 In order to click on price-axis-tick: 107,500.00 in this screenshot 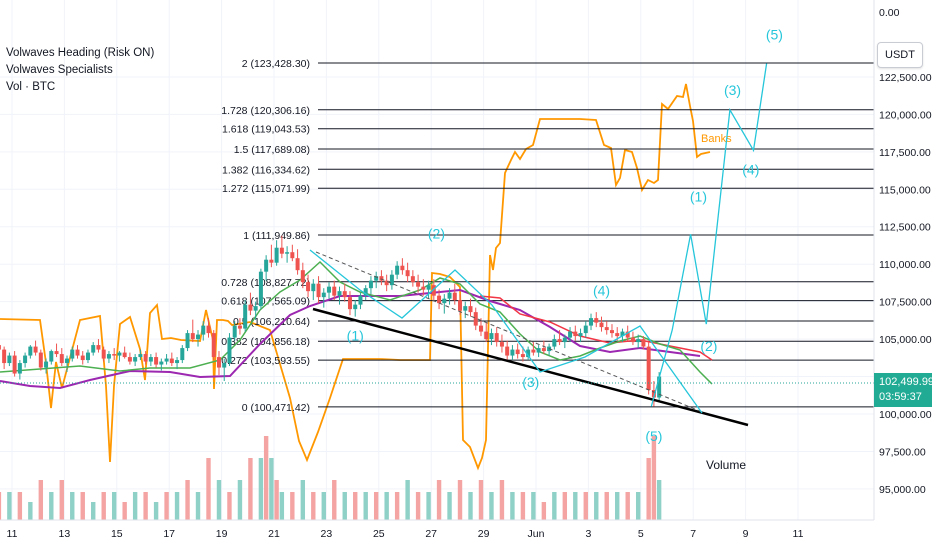, I will do `click(905, 303)`.